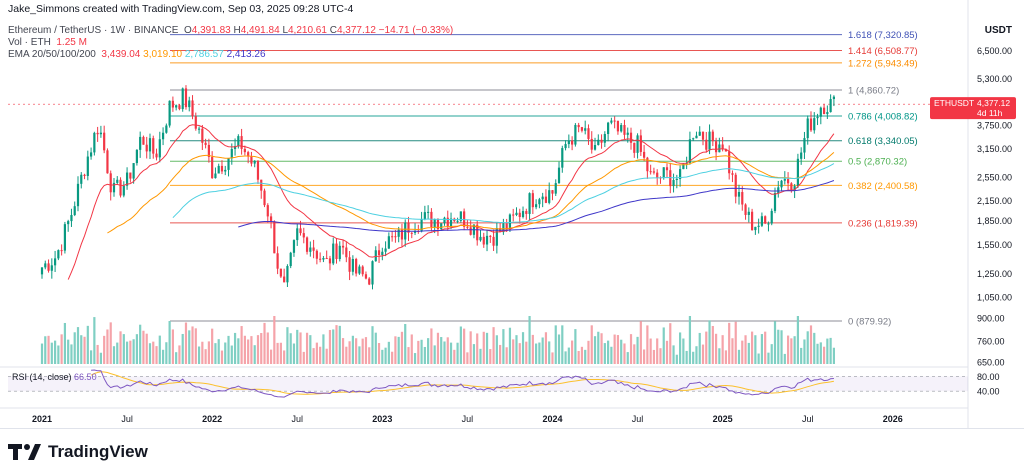 The image size is (1024, 472). I want to click on fib-level-label: 0.236 (1,819.39), so click(883, 223).